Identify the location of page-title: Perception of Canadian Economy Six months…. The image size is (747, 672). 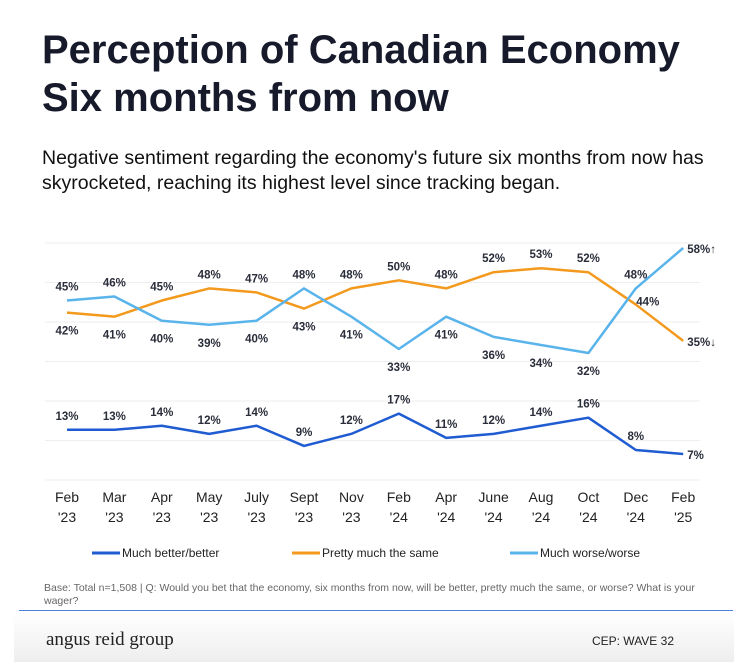
(361, 74).